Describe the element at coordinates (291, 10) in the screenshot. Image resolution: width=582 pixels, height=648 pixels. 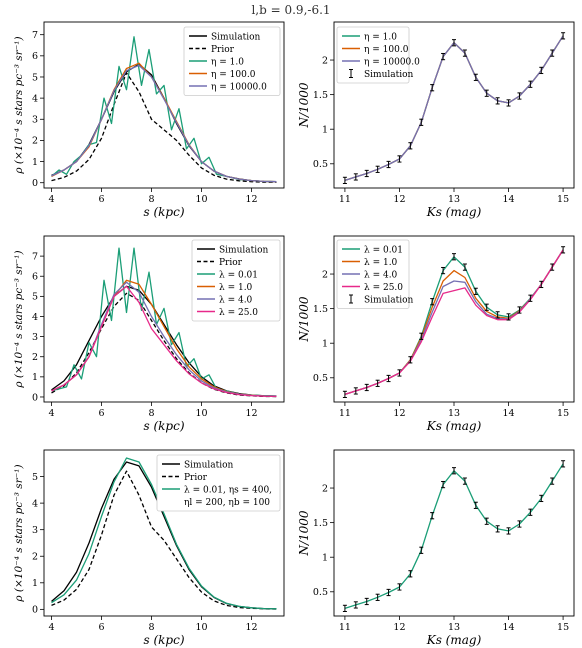
I see `figure-title: l,b = 0.9,-6.1` at that location.